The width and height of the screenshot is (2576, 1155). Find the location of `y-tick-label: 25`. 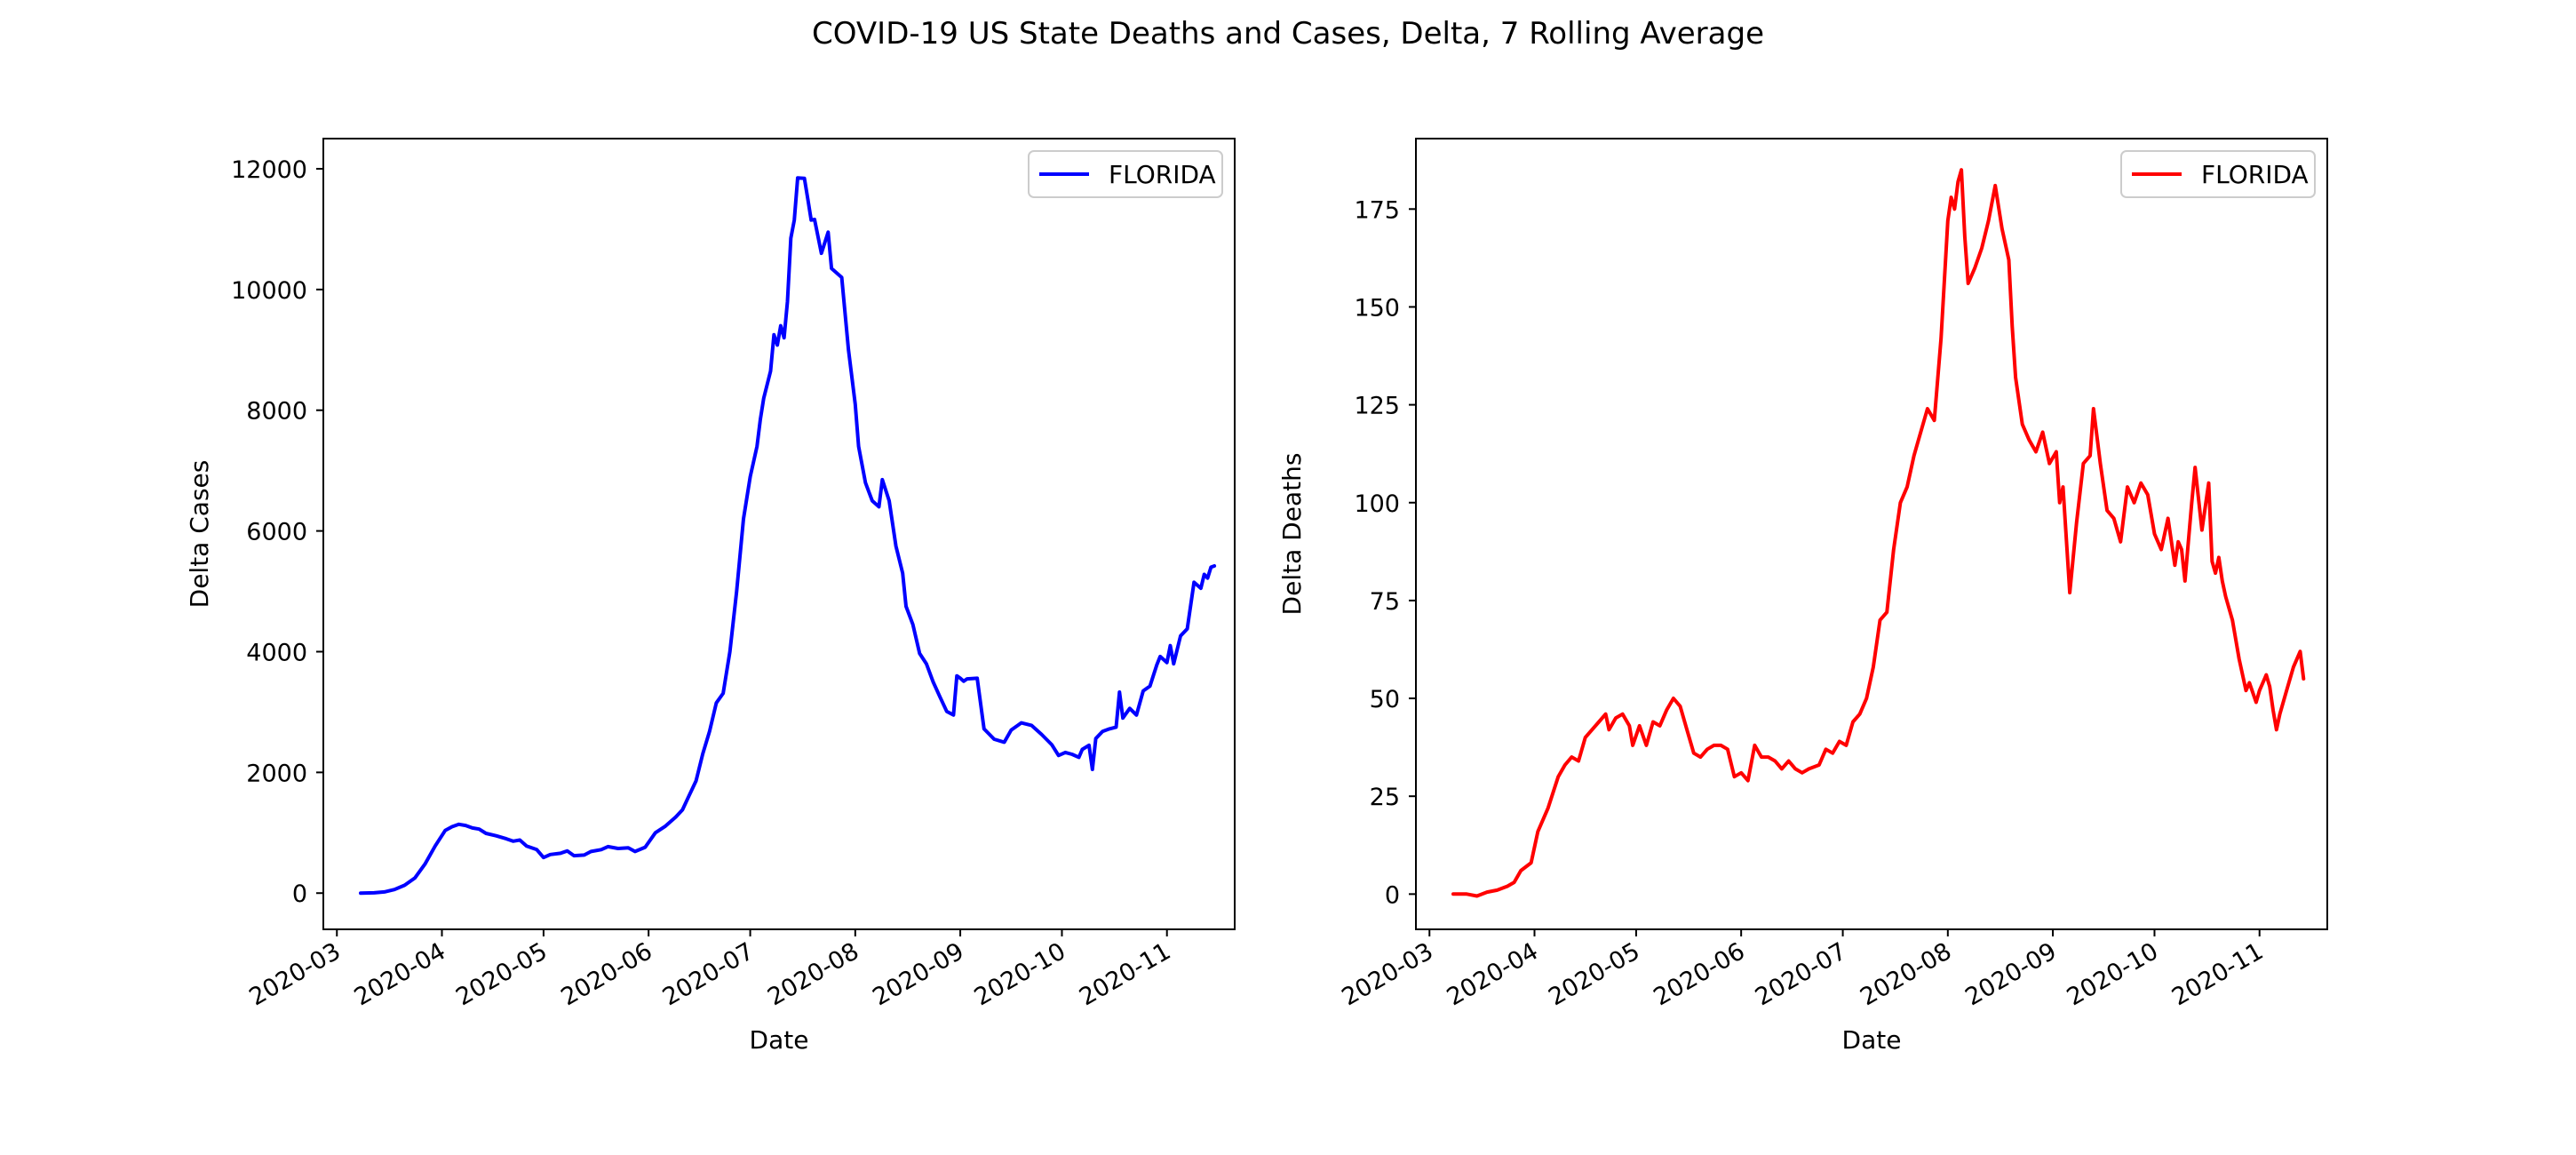

y-tick-label: 25 is located at coordinates (1385, 797).